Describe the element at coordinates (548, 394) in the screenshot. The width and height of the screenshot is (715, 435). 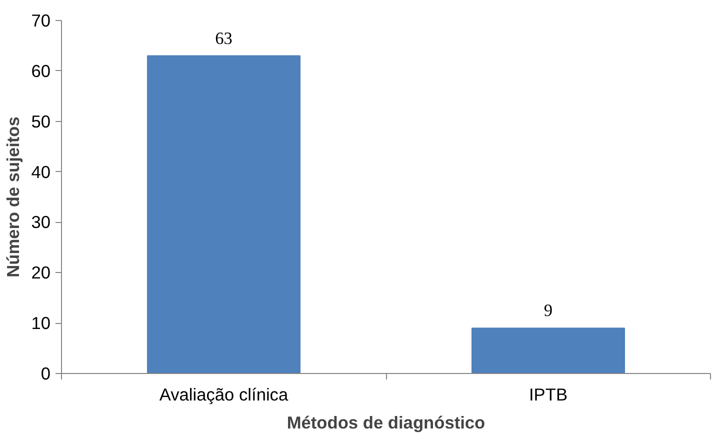
I see `x-tick-label: IPTB` at that location.